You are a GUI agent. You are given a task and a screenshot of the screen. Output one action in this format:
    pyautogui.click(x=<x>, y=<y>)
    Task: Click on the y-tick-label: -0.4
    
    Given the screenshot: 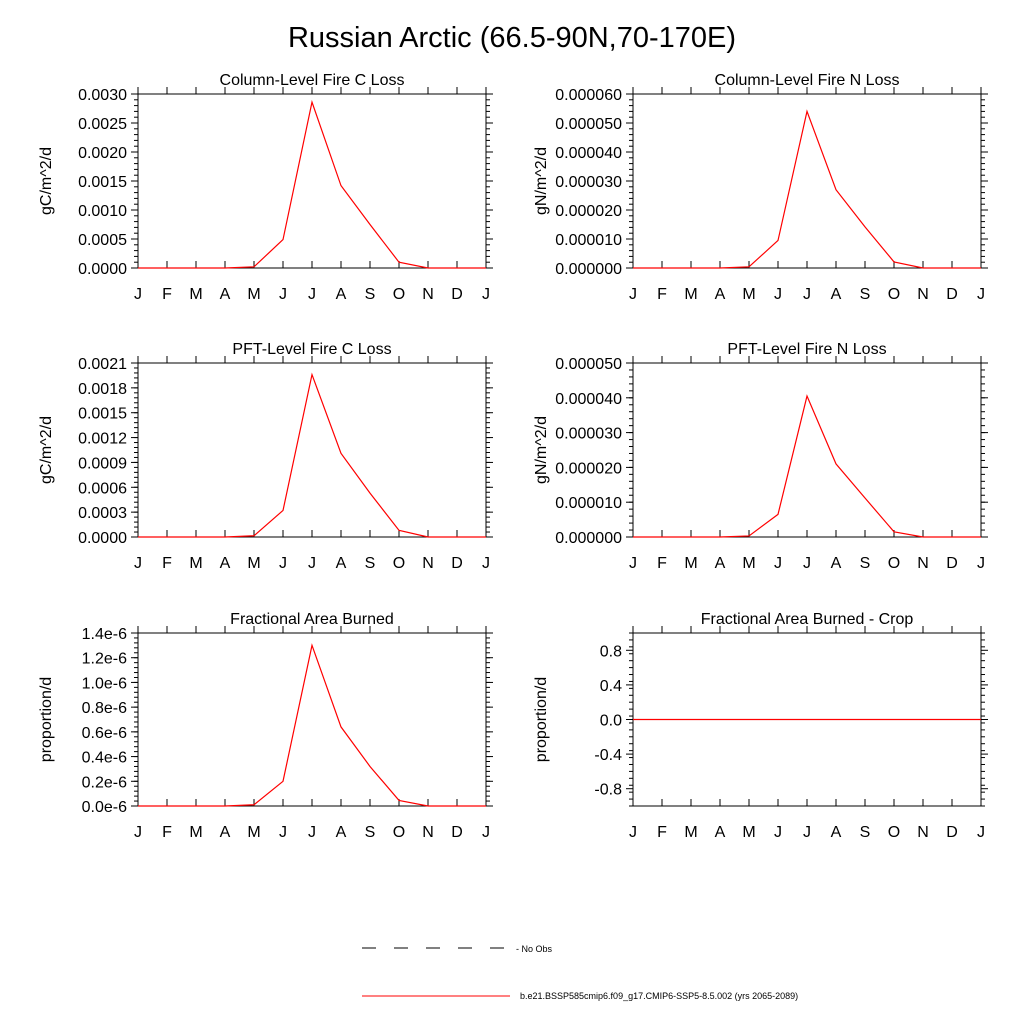 What is the action you would take?
    pyautogui.click(x=608, y=755)
    